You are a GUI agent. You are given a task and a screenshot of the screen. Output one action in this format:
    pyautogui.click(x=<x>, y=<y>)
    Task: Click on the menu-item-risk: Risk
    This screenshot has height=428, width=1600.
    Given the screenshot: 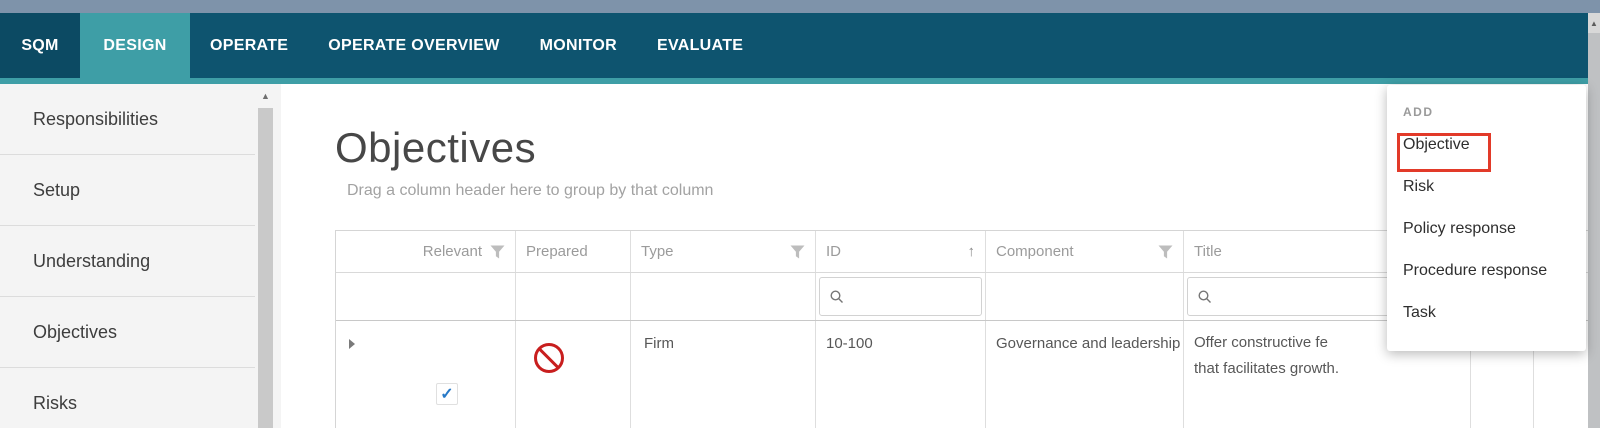 What is the action you would take?
    pyautogui.click(x=1419, y=186)
    